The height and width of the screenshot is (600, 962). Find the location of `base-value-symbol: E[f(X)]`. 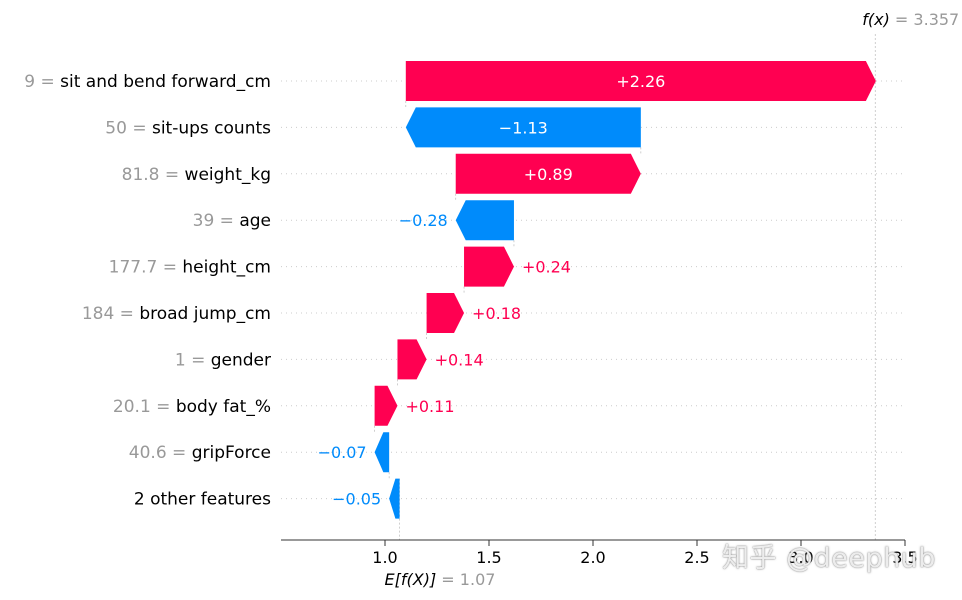

base-value-symbol: E[f(X)] is located at coordinates (411, 579).